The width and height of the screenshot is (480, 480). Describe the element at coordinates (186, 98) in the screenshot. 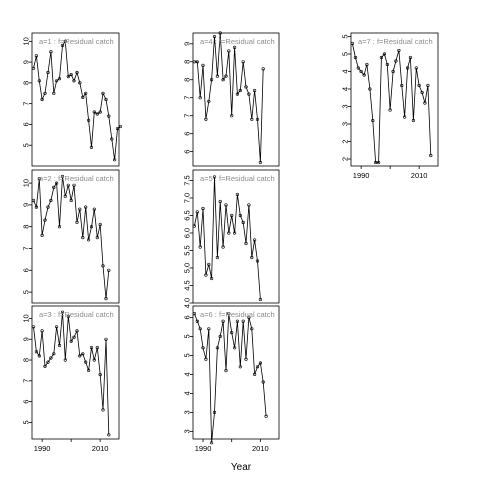

I see `y-tick-label: 7` at that location.